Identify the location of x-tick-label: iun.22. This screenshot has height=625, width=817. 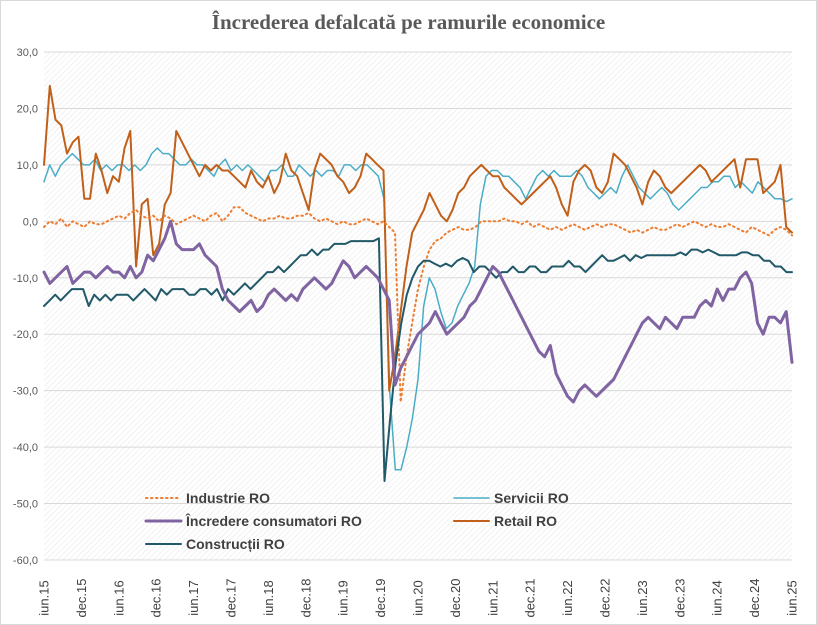
(567, 597).